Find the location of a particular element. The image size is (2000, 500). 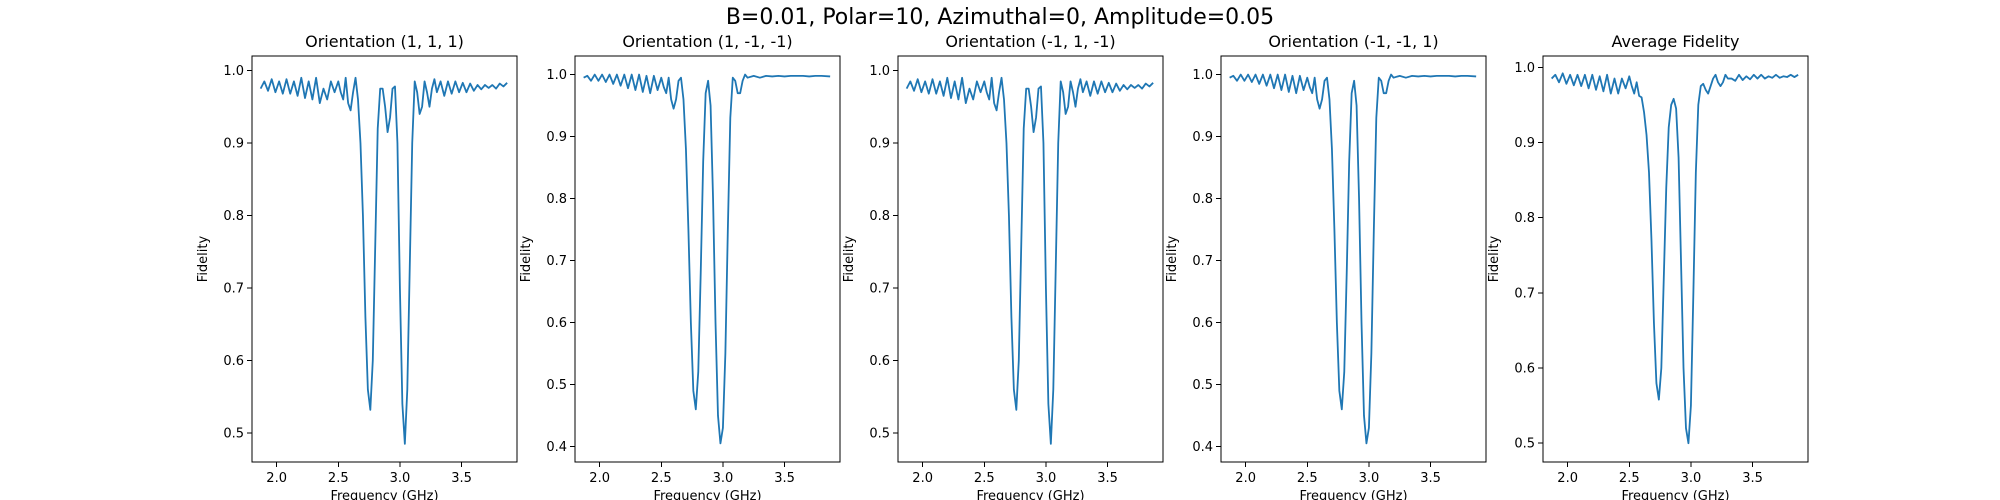

subplot-title: Average Fidelity is located at coordinates (1676, 41).